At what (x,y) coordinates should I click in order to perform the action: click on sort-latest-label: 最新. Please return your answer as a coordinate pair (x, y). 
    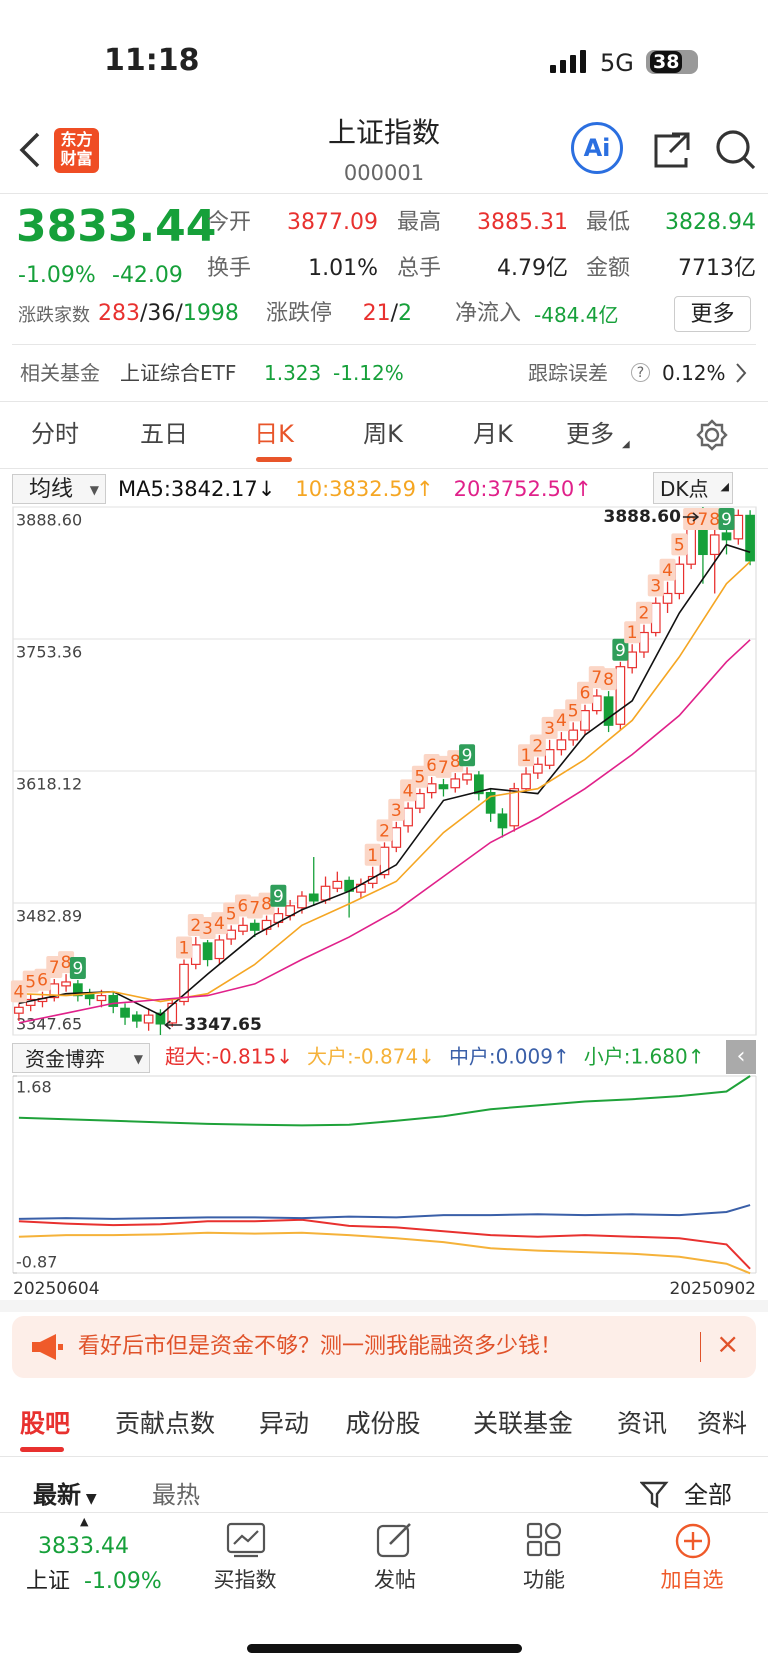
    Looking at the image, I should click on (57, 1495).